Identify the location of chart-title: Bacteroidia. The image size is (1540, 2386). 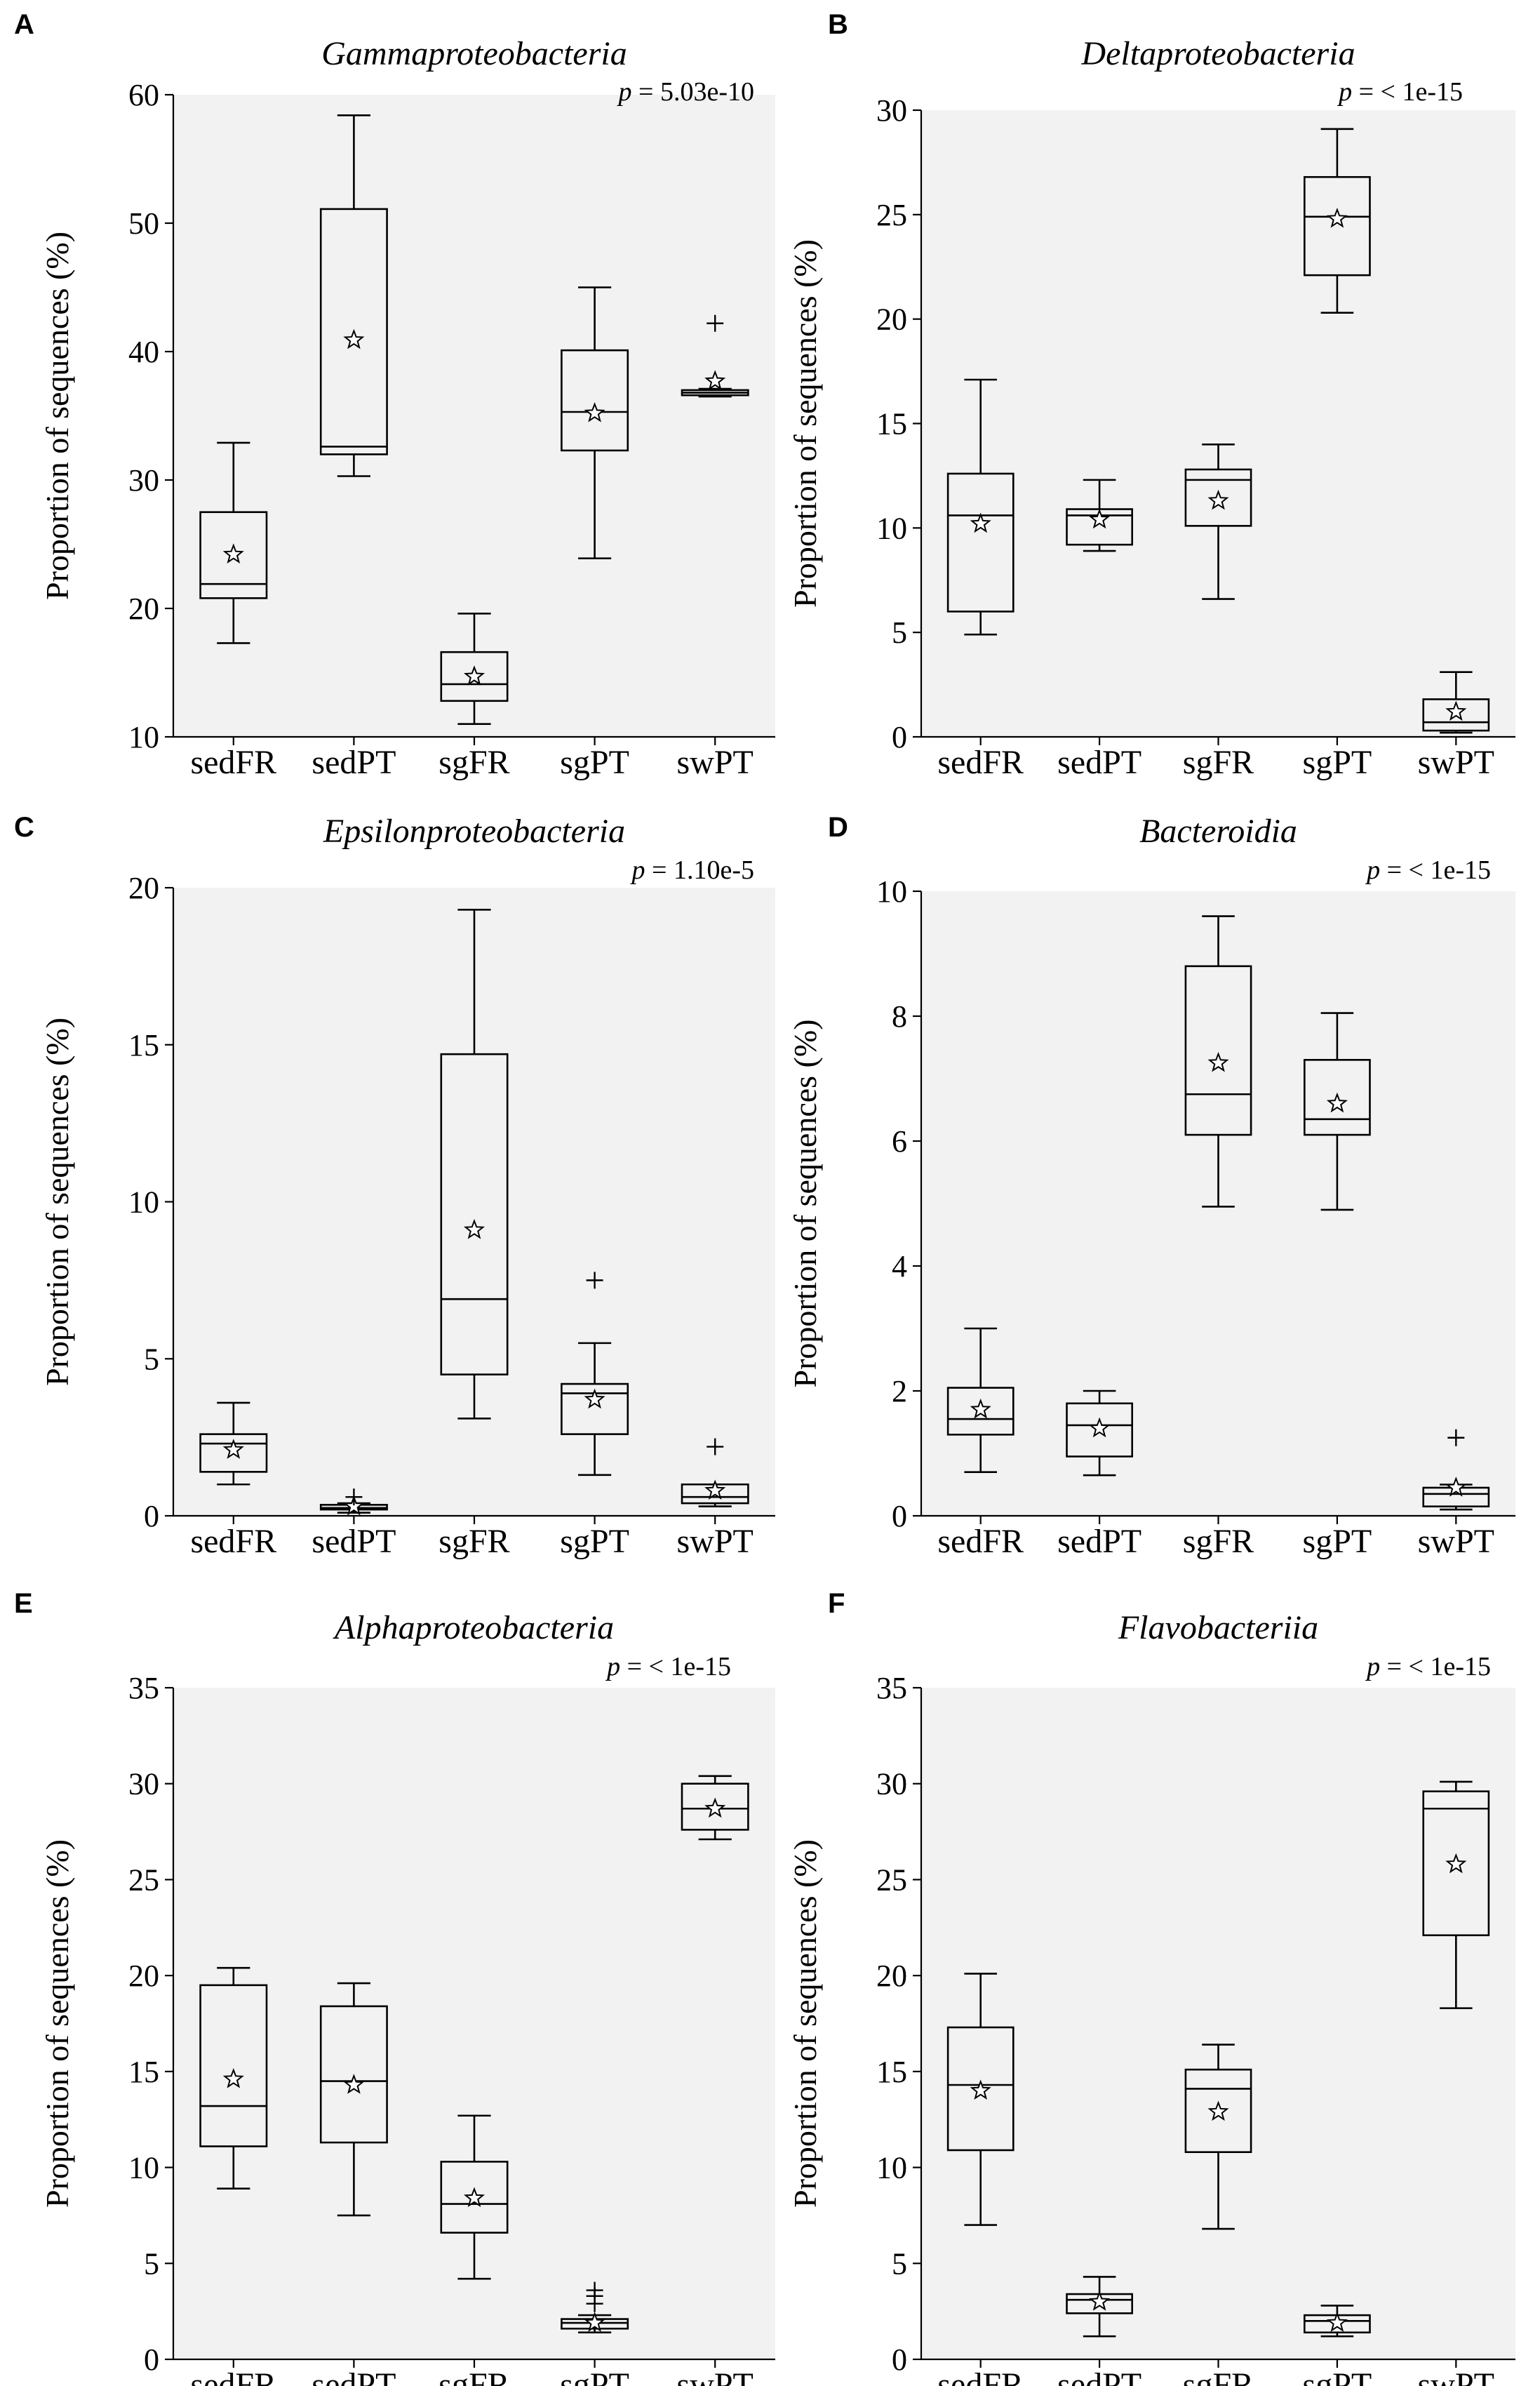
(1218, 831).